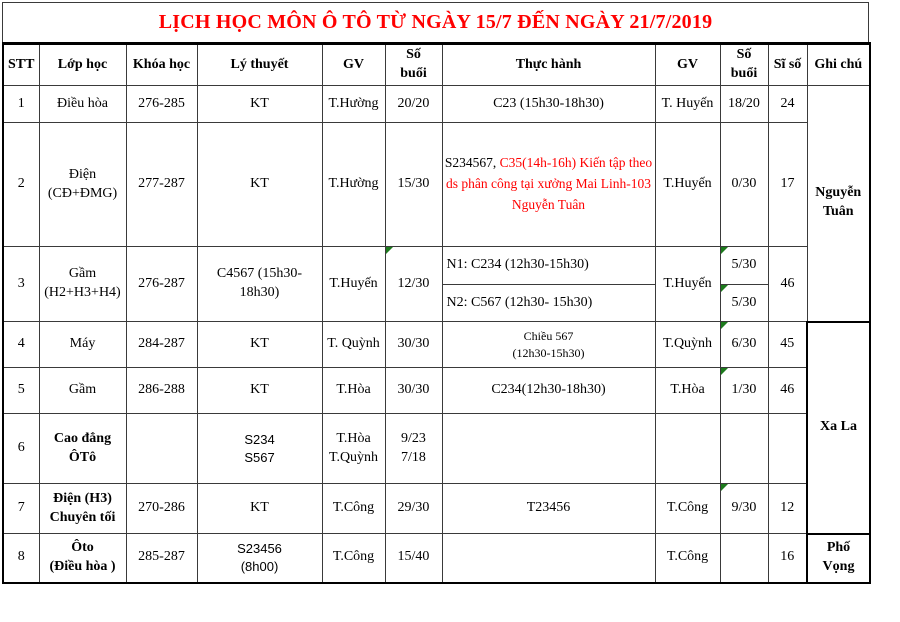  Describe the element at coordinates (353, 448) in the screenshot. I see `r6-gv1: T.Hòa T.Quỳnh` at that location.